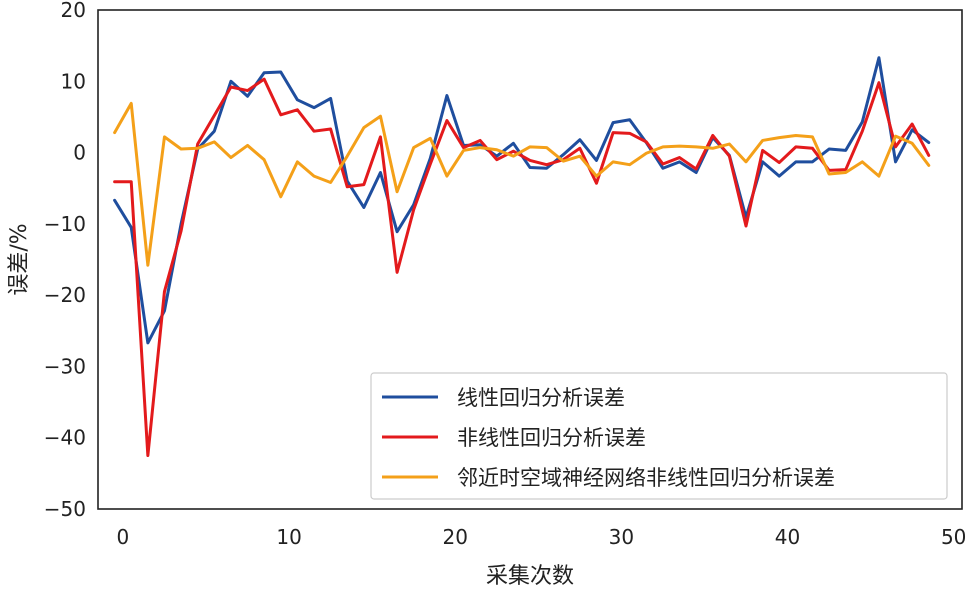 The height and width of the screenshot is (590, 969). I want to click on y-tick-label: 0, so click(79, 153).